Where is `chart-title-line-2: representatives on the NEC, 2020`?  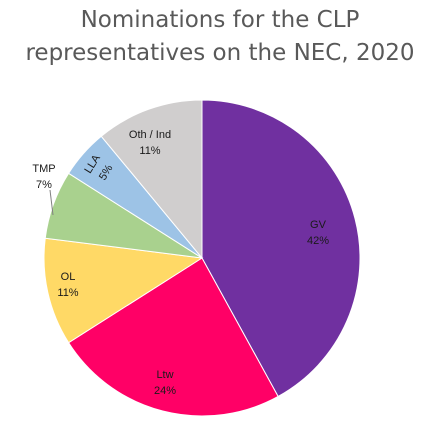
chart-title-line-2: representatives on the NEC, 2020 is located at coordinates (220, 53).